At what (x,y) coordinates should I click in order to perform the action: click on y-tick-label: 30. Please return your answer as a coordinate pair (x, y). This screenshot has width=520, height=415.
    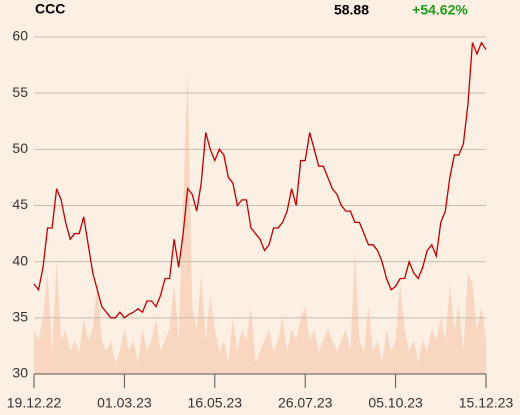
    Looking at the image, I should click on (20, 373).